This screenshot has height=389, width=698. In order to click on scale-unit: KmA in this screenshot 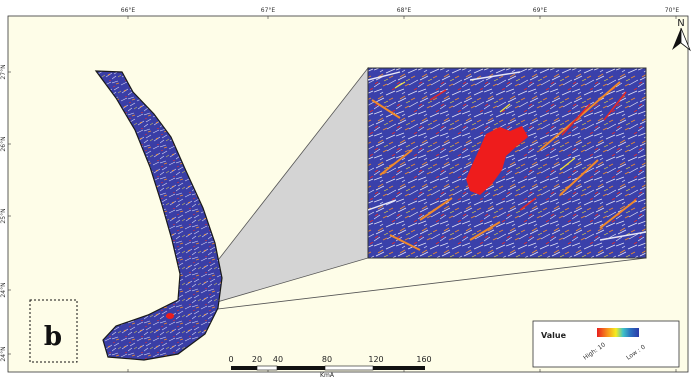, I will do `click(327, 375)`.